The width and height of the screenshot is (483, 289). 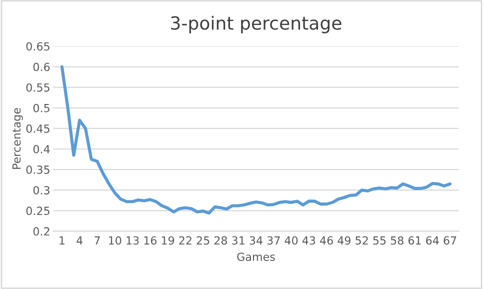 I want to click on y-tick-label: 0.3, so click(x=41, y=190).